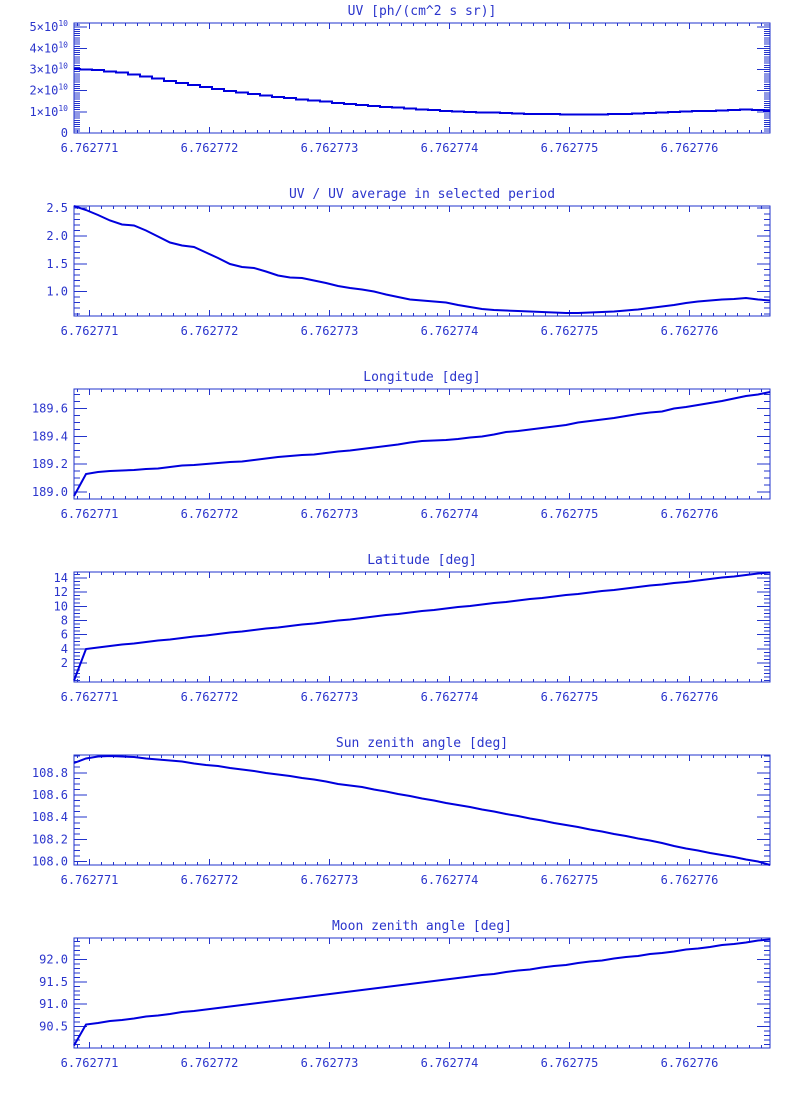 This screenshot has height=1100, width=800. What do you see at coordinates (48, 111) in the screenshot?
I see `y-axis-tick-label: 1×10¹⁰` at bounding box center [48, 111].